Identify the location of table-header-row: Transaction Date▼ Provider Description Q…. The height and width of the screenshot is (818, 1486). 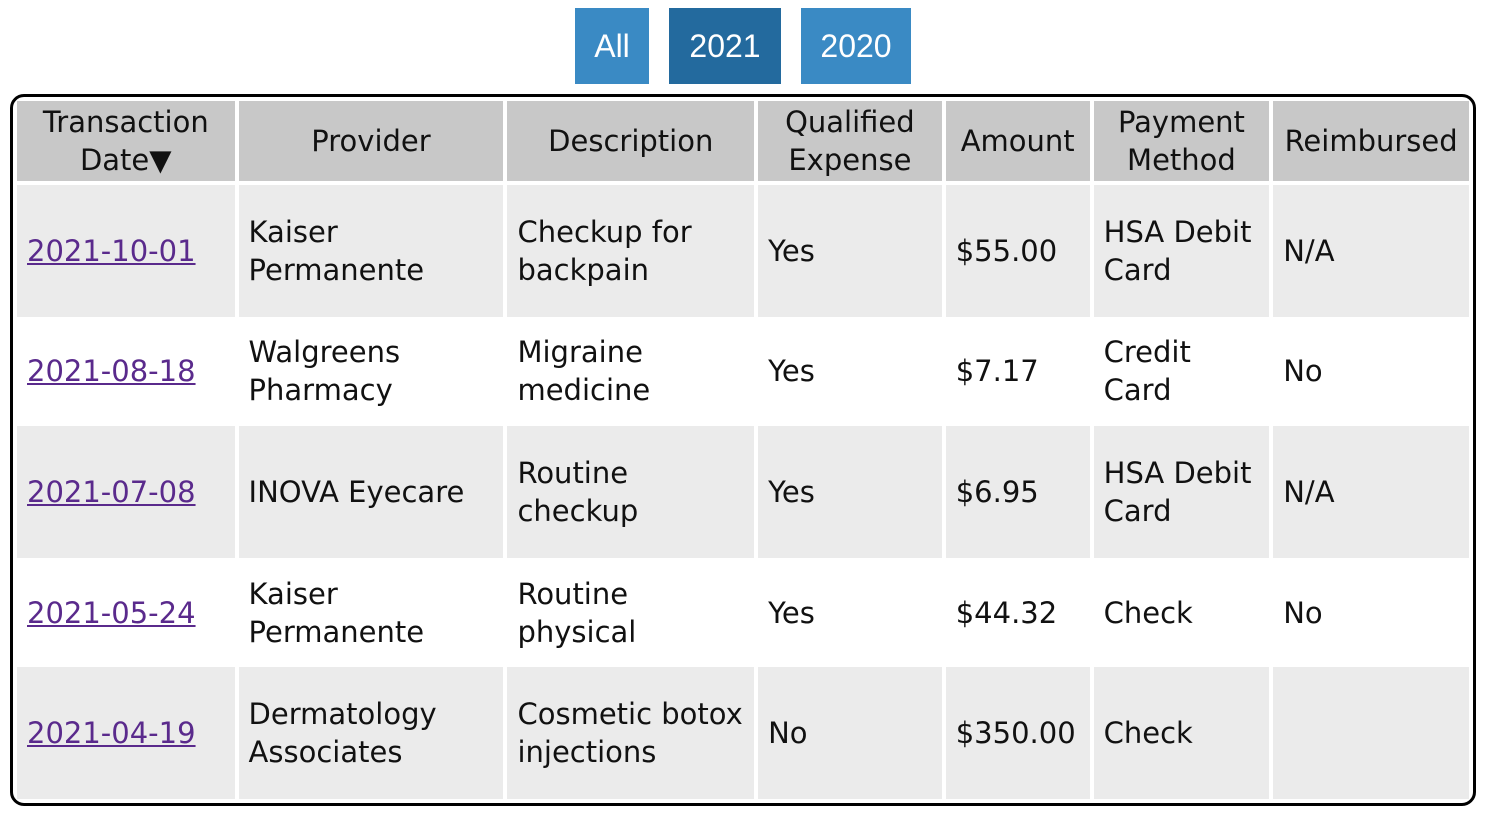
(743, 141).